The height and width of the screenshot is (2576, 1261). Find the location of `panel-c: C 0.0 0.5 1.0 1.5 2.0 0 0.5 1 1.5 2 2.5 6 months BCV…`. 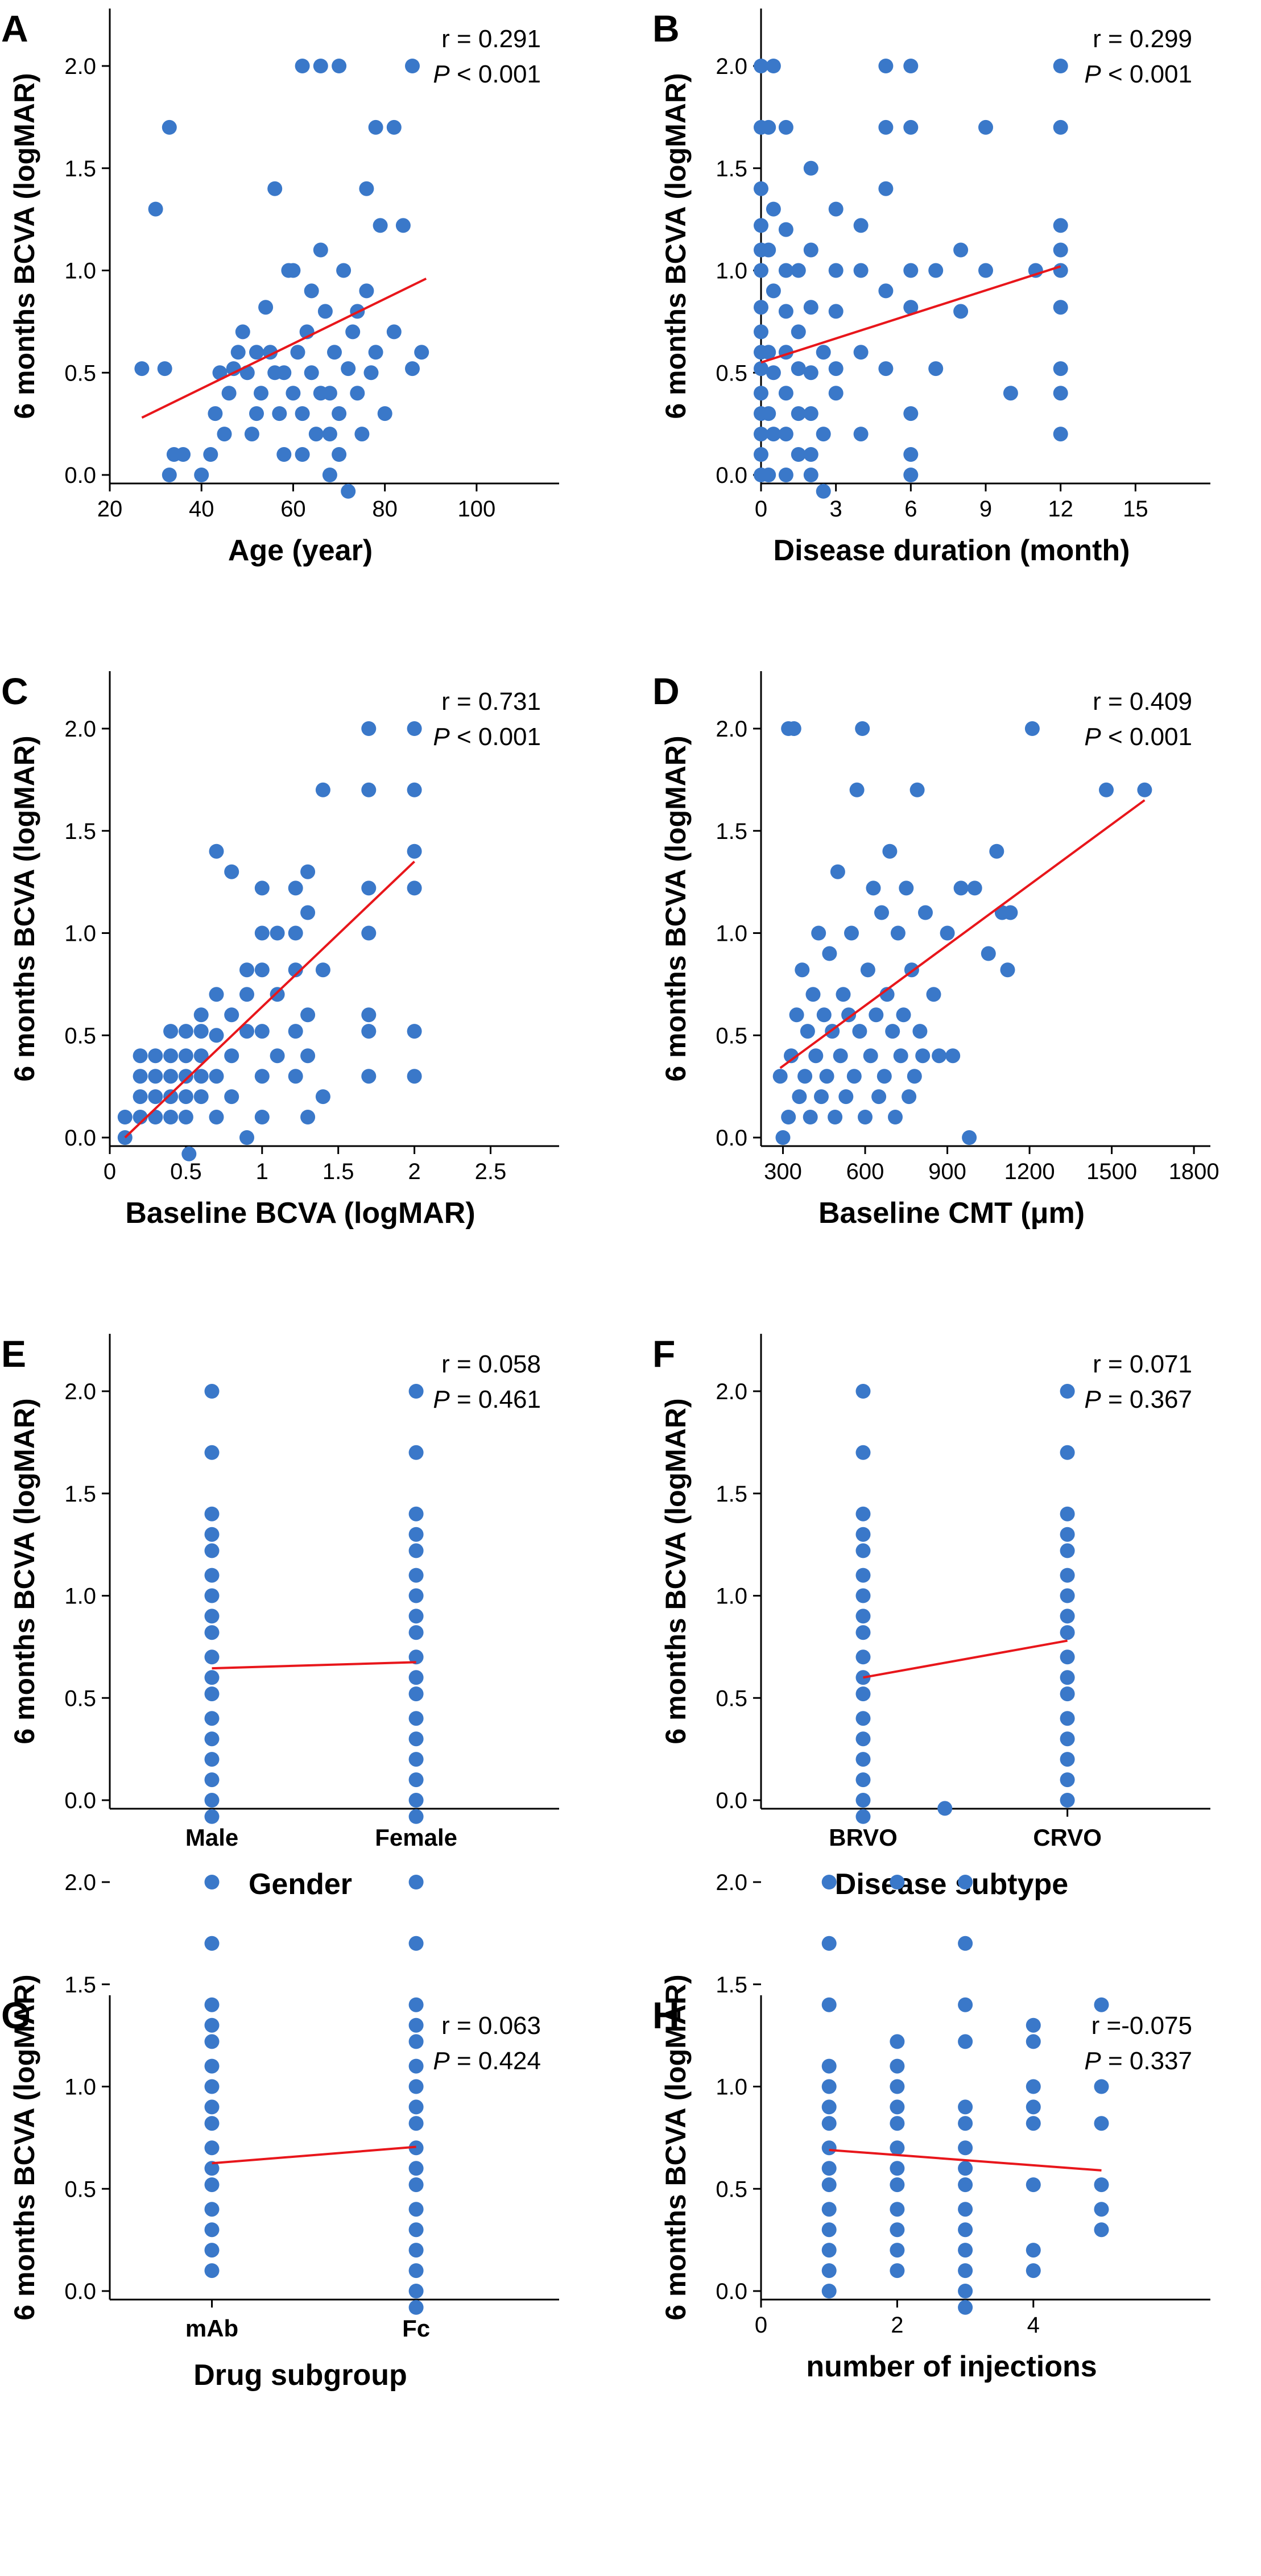

panel-c: C 0.0 0.5 1.0 1.5 2.0 0 0.5 1 1.5 2 2.5 6 months BCV… is located at coordinates (280, 950).